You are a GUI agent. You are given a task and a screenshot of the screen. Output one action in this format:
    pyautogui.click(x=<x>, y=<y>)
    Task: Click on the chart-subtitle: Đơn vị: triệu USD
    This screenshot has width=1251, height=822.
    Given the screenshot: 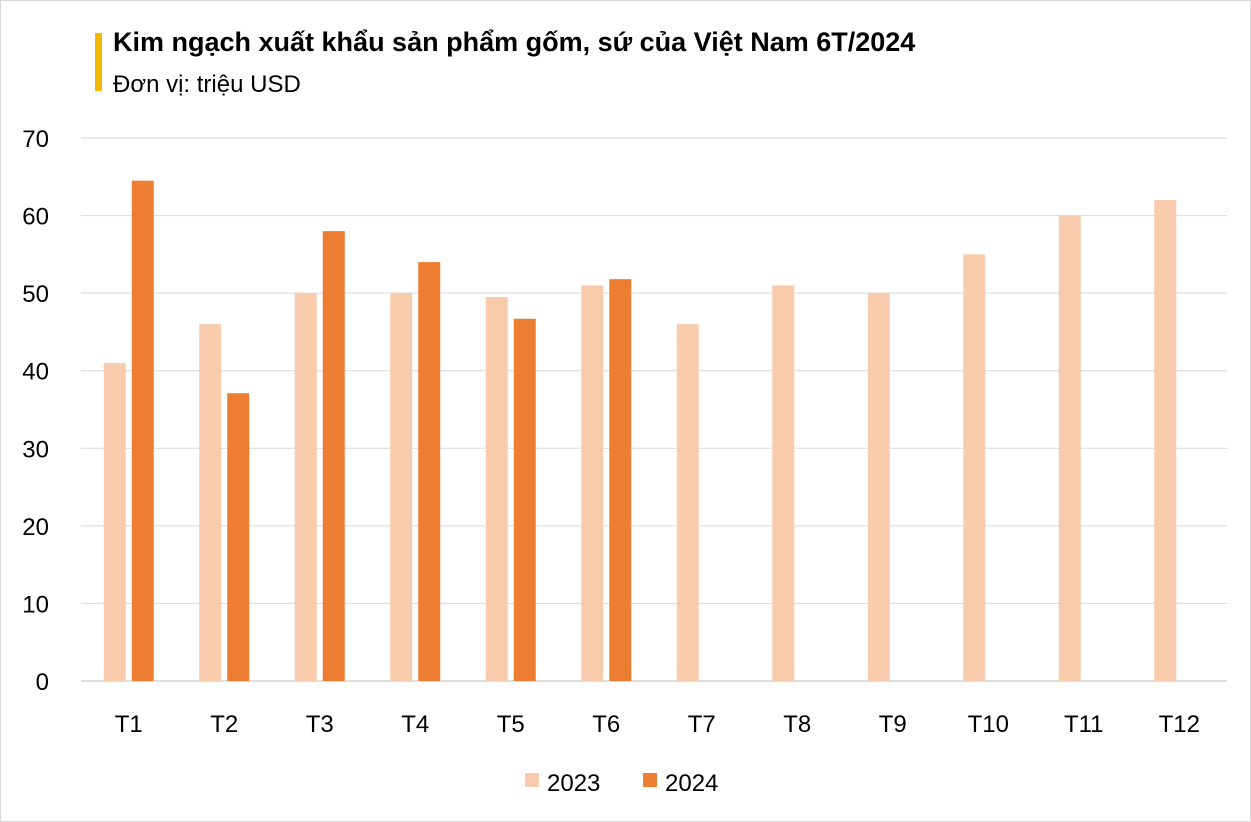 What is the action you would take?
    pyautogui.click(x=207, y=84)
    